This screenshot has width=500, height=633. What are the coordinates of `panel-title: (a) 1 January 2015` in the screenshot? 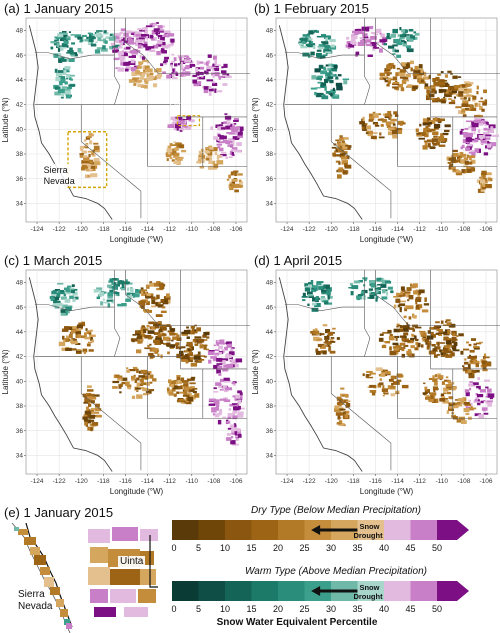 It's located at (59, 8).